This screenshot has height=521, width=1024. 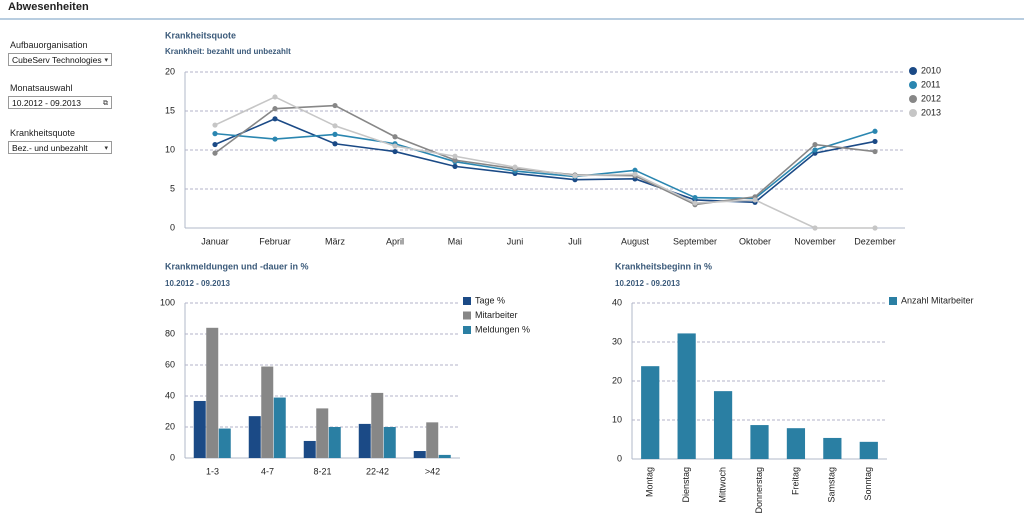 What do you see at coordinates (172, 188) in the screenshot?
I see `y-tick-label: 5` at bounding box center [172, 188].